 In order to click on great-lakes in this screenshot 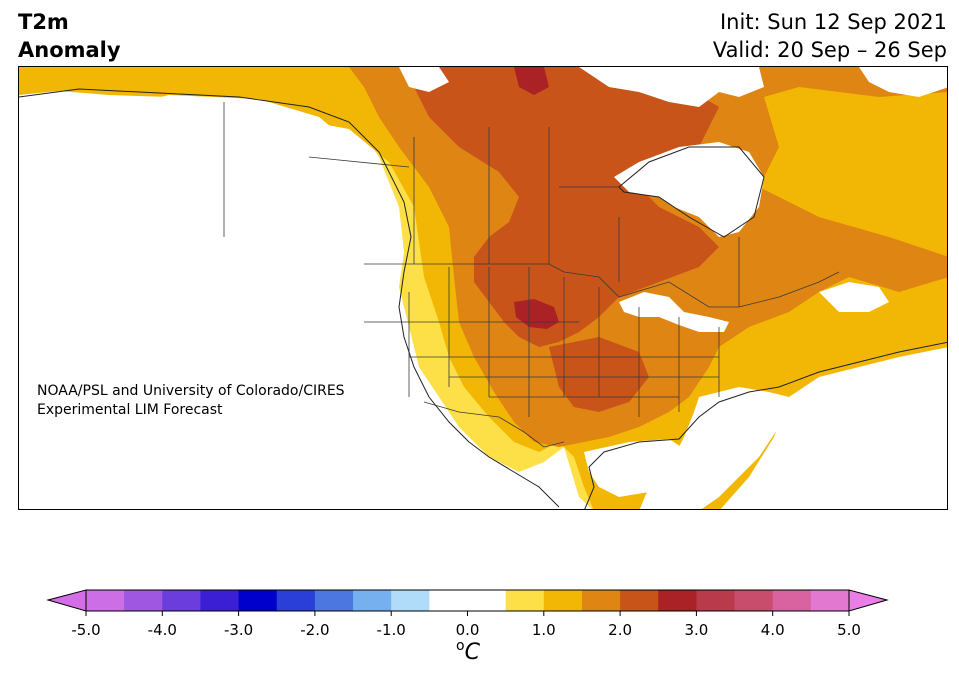, I will do `click(674, 312)`.